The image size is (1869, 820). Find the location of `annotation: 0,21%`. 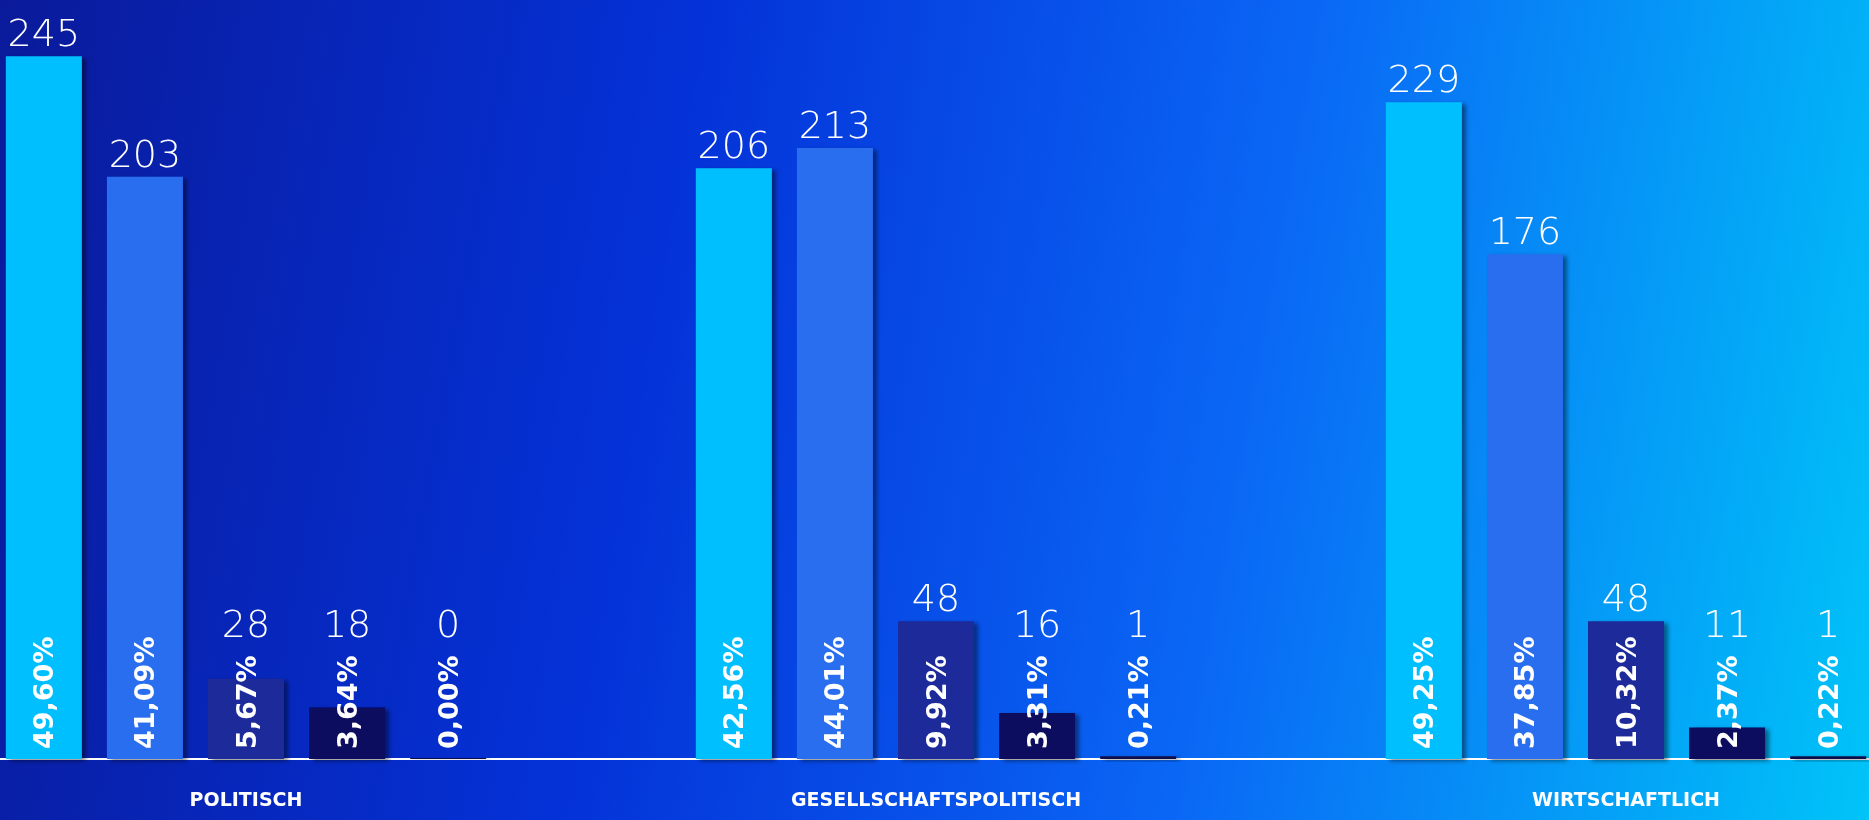

annotation: 0,21% is located at coordinates (1138, 702).